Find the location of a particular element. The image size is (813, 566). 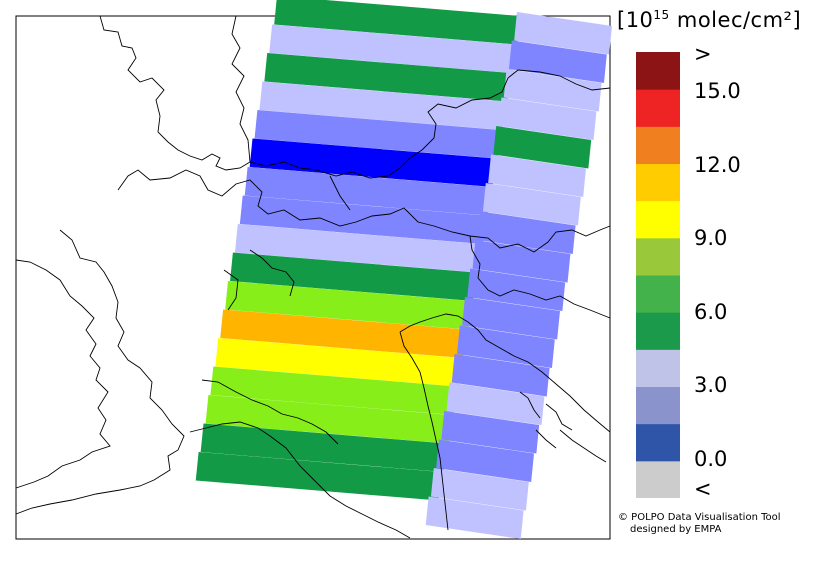

legend-unit-label: [1015 molec/cm²] is located at coordinates (709, 20).